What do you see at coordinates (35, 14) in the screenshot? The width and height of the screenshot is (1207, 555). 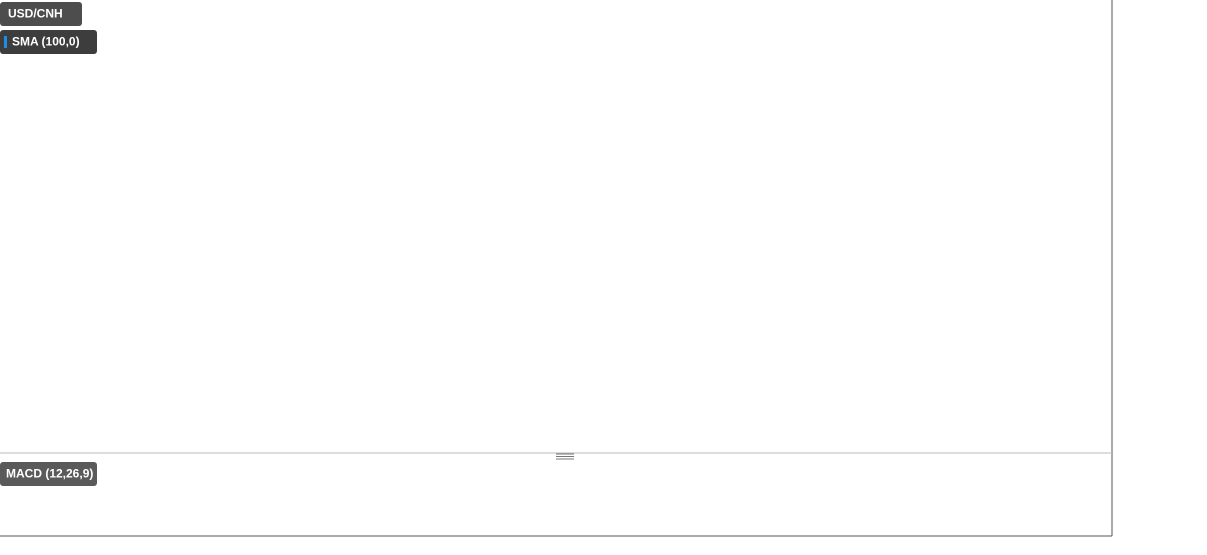 I see `symbol-label: USD/CNH` at bounding box center [35, 14].